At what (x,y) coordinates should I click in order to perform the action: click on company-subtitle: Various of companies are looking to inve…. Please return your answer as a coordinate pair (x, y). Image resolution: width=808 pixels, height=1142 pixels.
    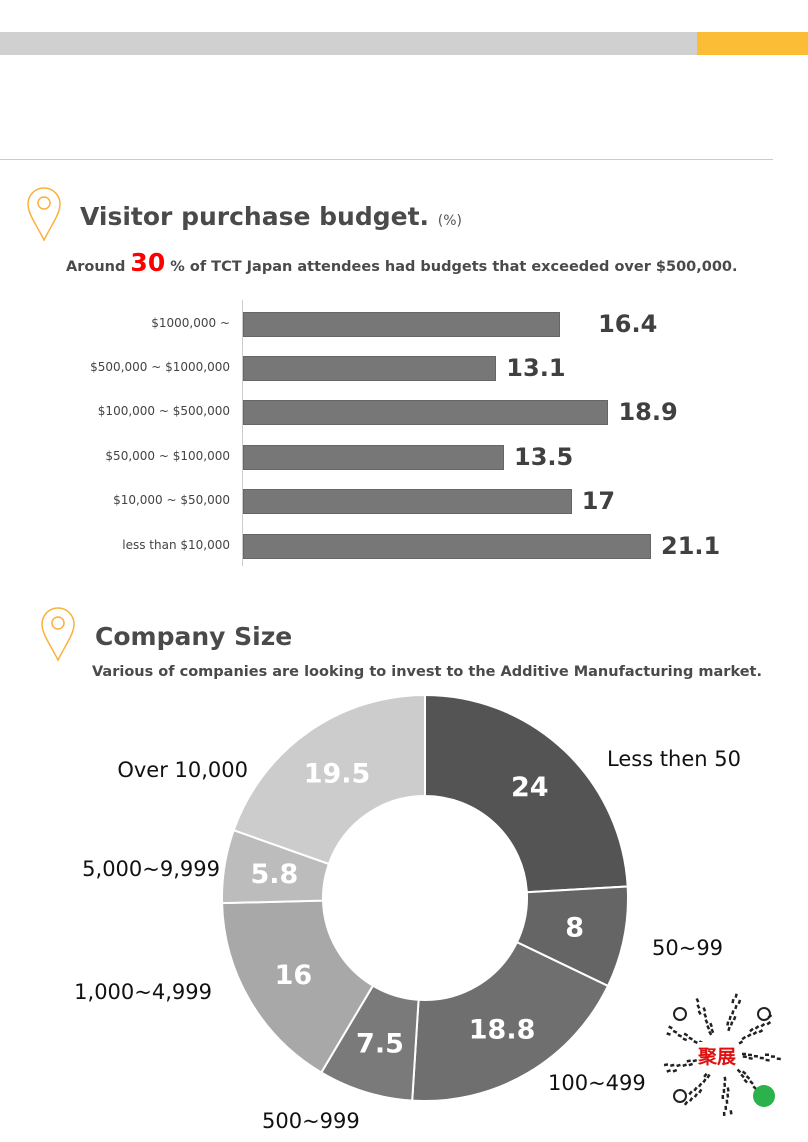
    Looking at the image, I should click on (427, 672).